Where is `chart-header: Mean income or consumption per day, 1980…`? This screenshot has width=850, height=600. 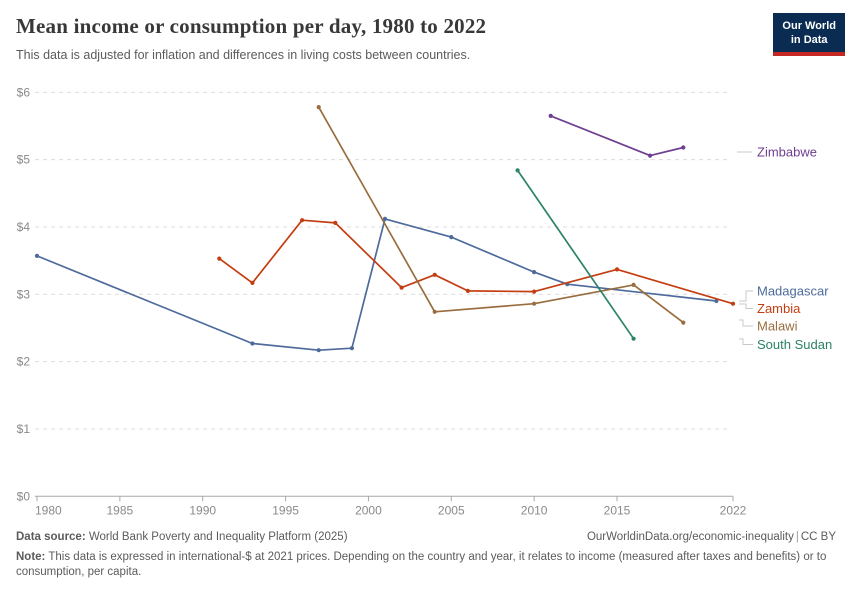
chart-header: Mean income or consumption per day, 1980… is located at coordinates (386, 38).